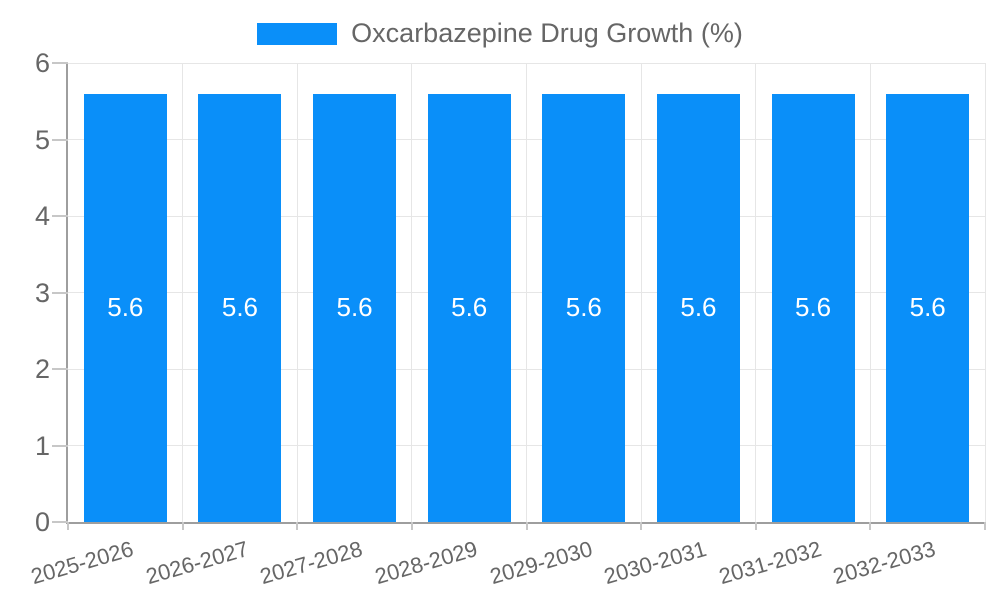 This screenshot has height=600, width=1000. What do you see at coordinates (540, 563) in the screenshot?
I see `x-axis-tick-label: 2029-2030` at bounding box center [540, 563].